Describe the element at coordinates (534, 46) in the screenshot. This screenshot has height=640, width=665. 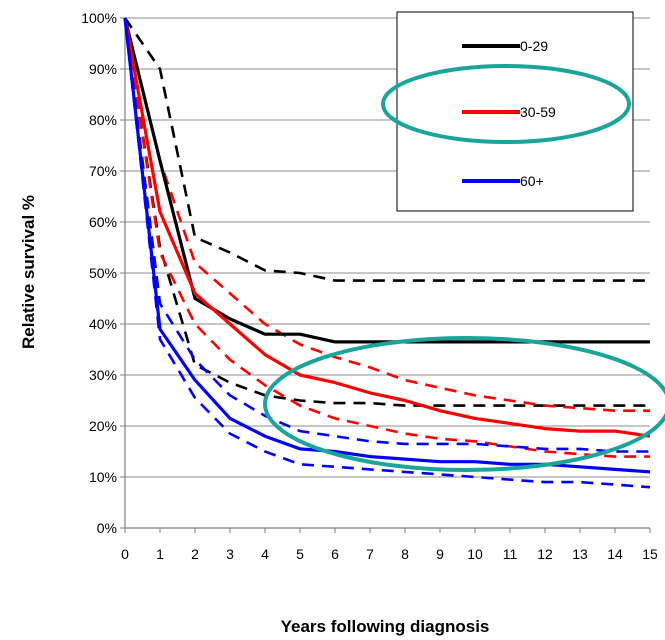
I see `legend-label-0-29: 0-29` at that location.